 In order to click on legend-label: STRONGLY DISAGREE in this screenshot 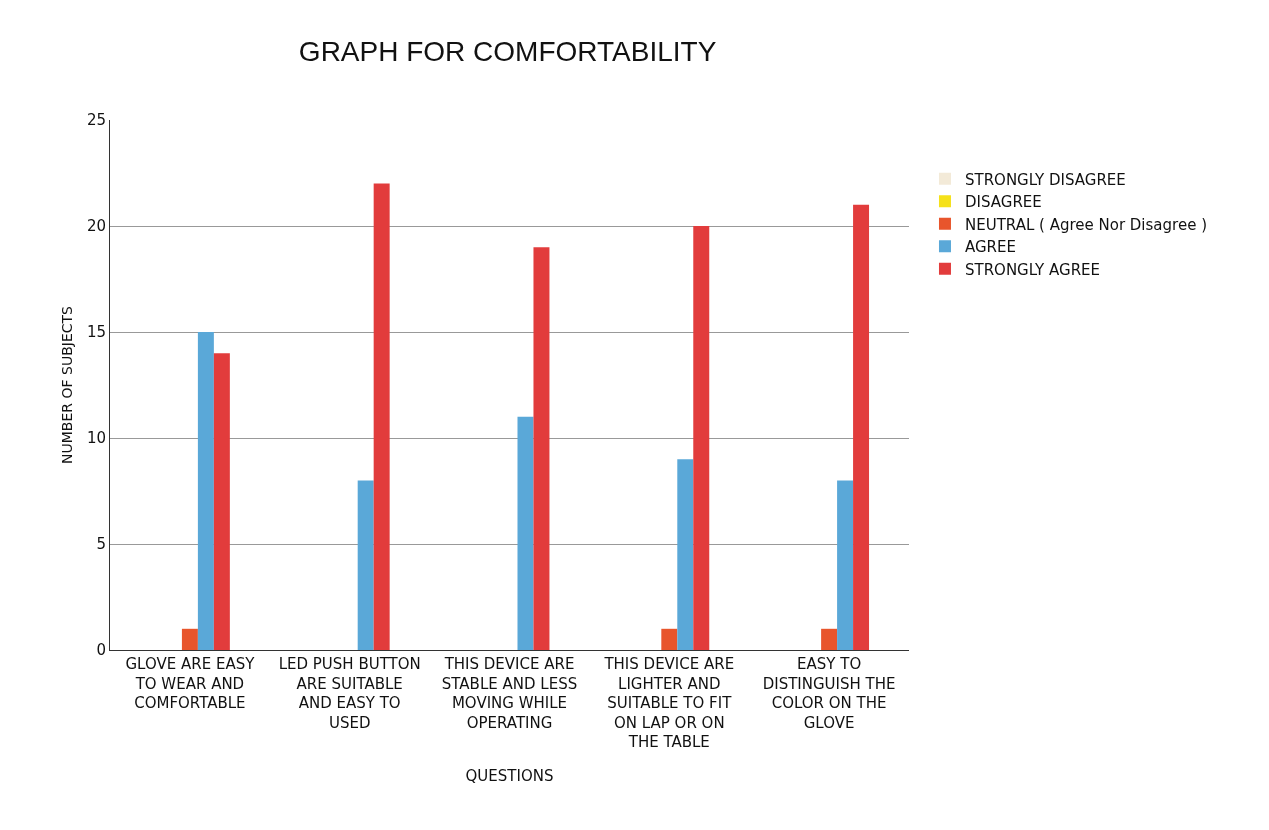, I will do `click(1045, 179)`.